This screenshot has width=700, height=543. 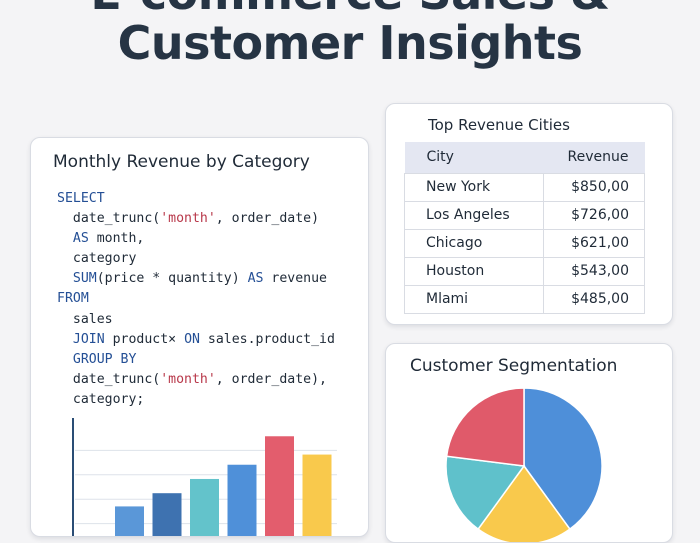 I want to click on sql-line: SELECT, so click(x=196, y=199).